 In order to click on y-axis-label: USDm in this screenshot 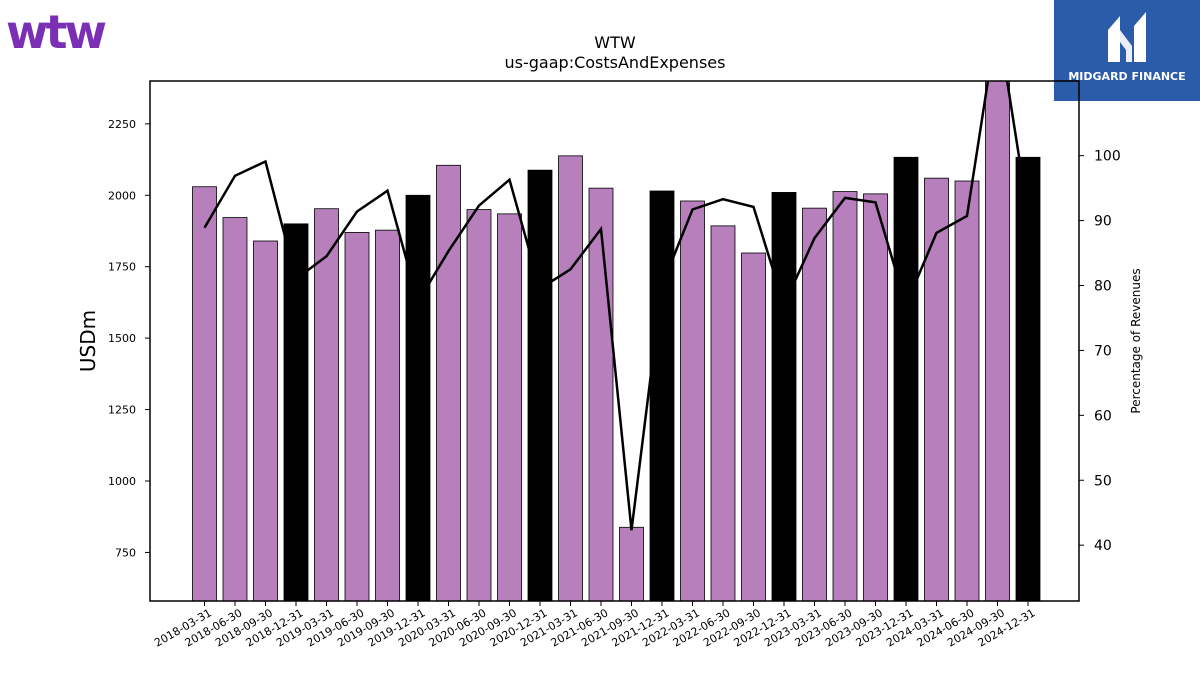, I will do `click(88, 341)`.